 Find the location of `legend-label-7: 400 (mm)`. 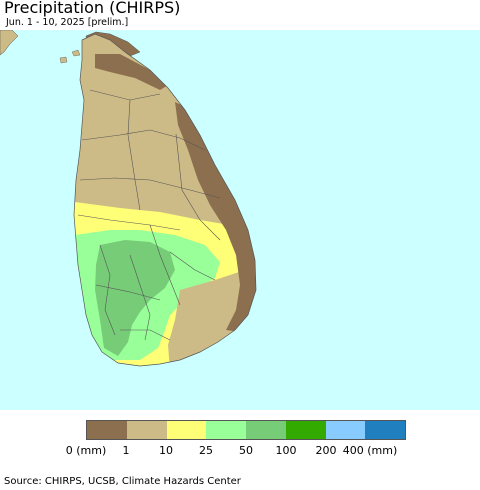

legend-label-7: 400 (mm) is located at coordinates (370, 450).